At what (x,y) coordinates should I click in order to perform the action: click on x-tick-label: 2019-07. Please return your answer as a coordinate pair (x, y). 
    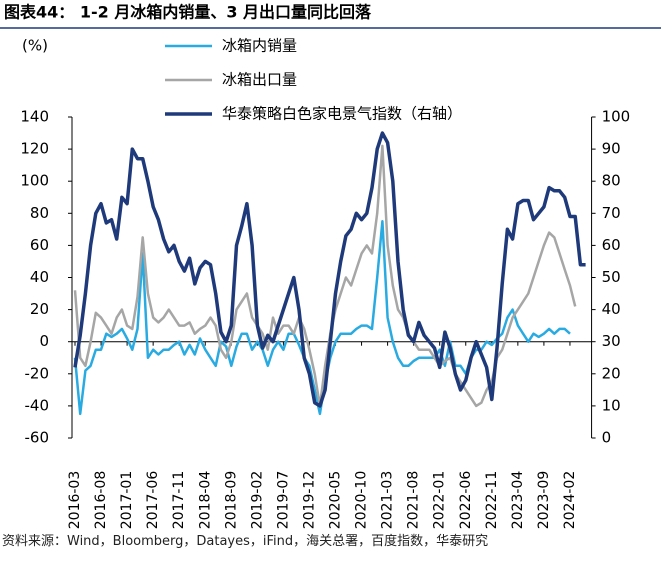
    Looking at the image, I should click on (283, 500).